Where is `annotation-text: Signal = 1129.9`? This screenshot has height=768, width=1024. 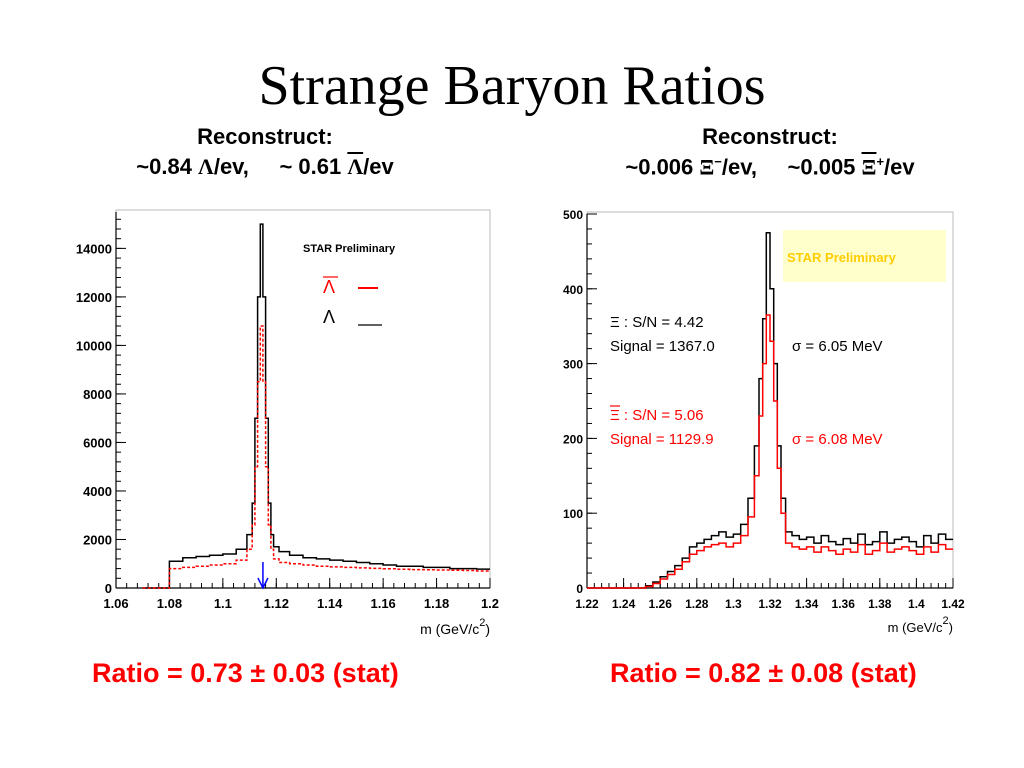
annotation-text: Signal = 1129.9 is located at coordinates (662, 439).